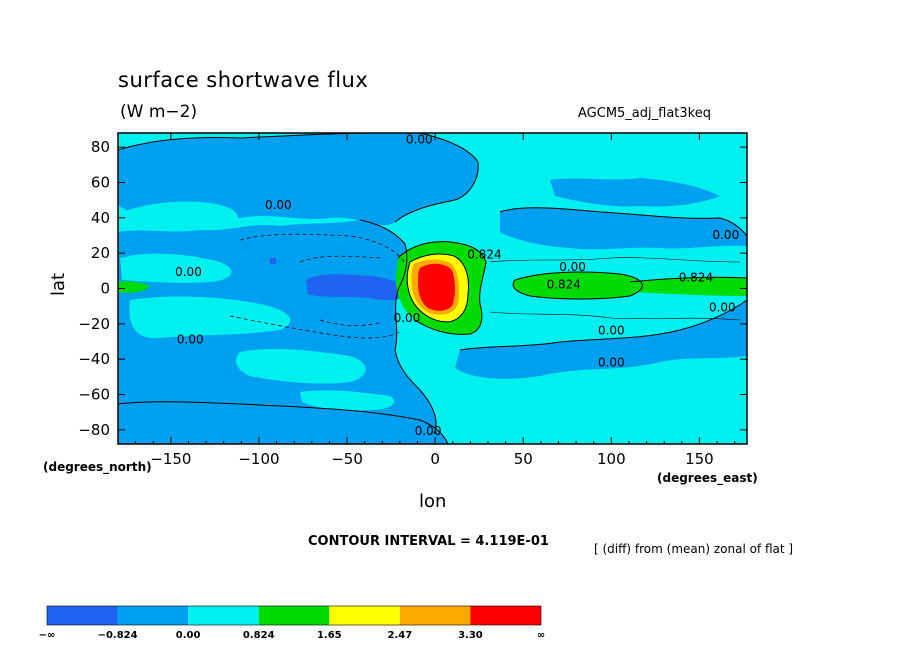  I want to click on y-tick-label: 20, so click(100, 253).